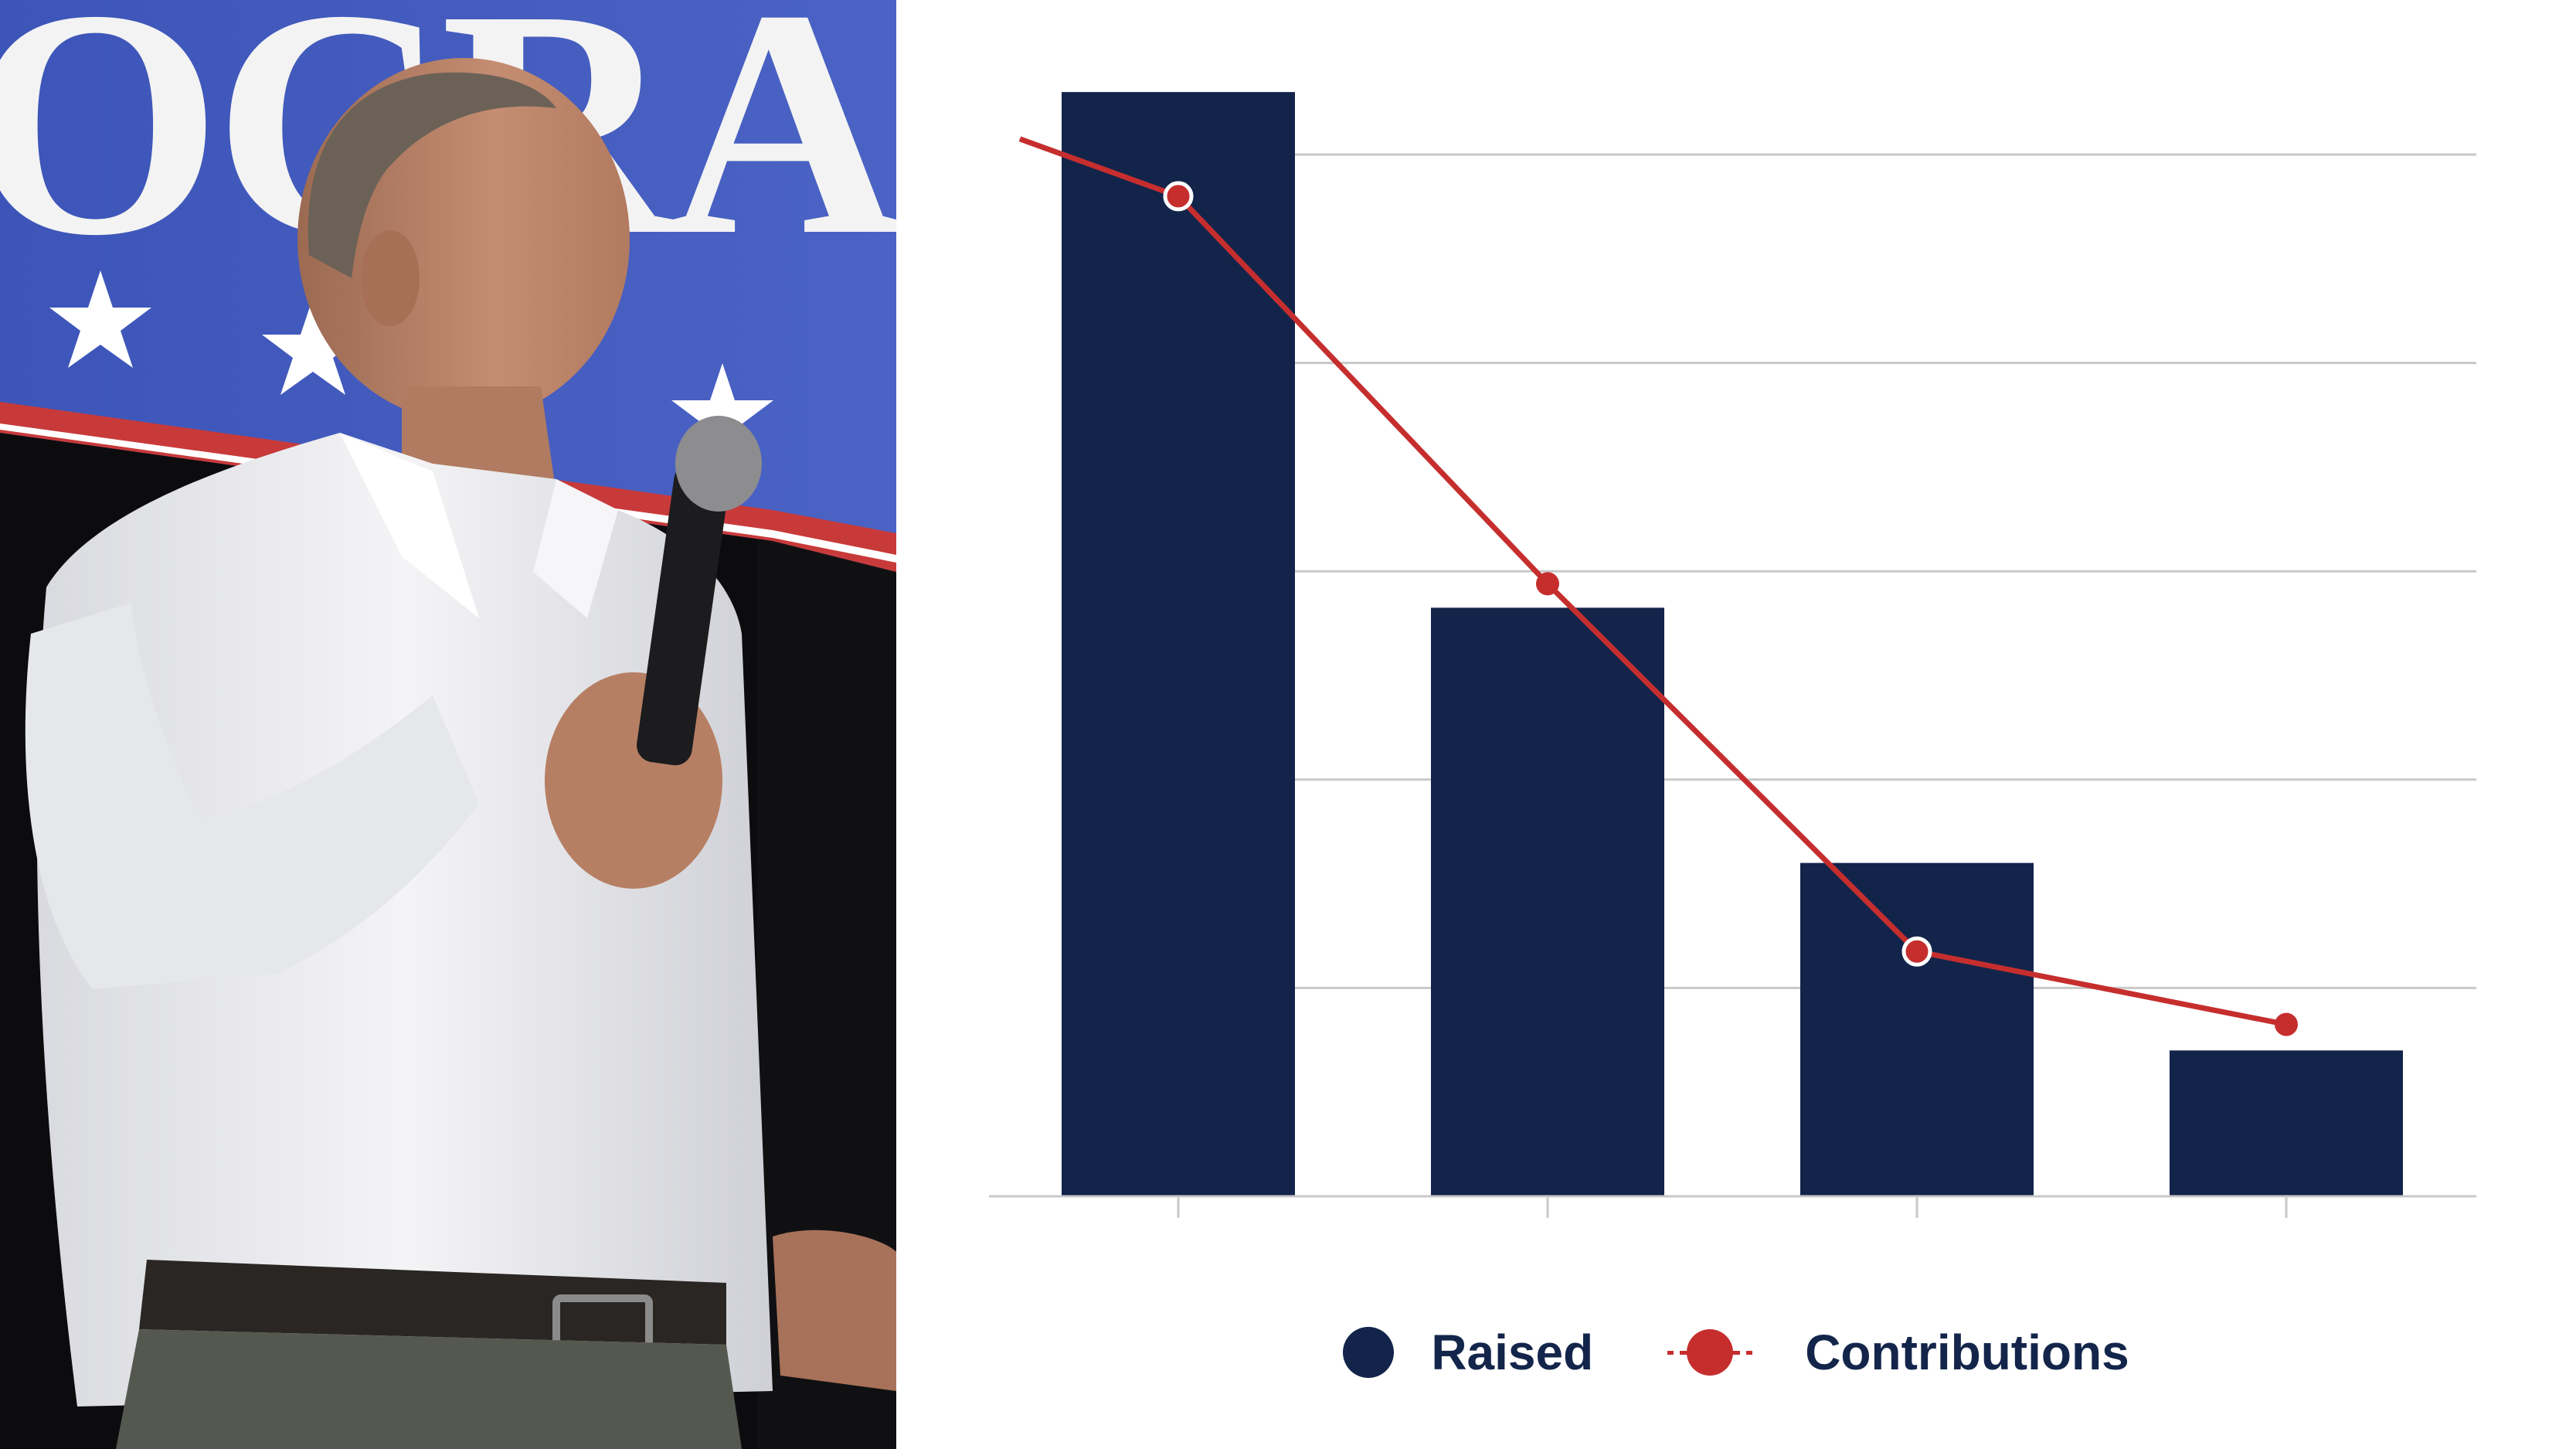 This screenshot has height=1449, width=2576. What do you see at coordinates (1512, 1353) in the screenshot?
I see `legend-raised-label: Raised` at bounding box center [1512, 1353].